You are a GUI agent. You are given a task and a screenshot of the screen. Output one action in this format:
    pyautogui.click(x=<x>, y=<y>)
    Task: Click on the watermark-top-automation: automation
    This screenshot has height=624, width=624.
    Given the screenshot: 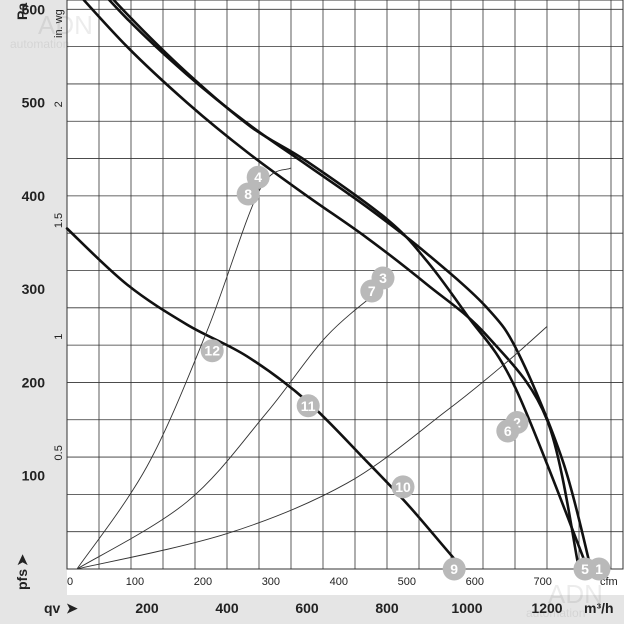 What is the action you would take?
    pyautogui.click(x=39, y=44)
    